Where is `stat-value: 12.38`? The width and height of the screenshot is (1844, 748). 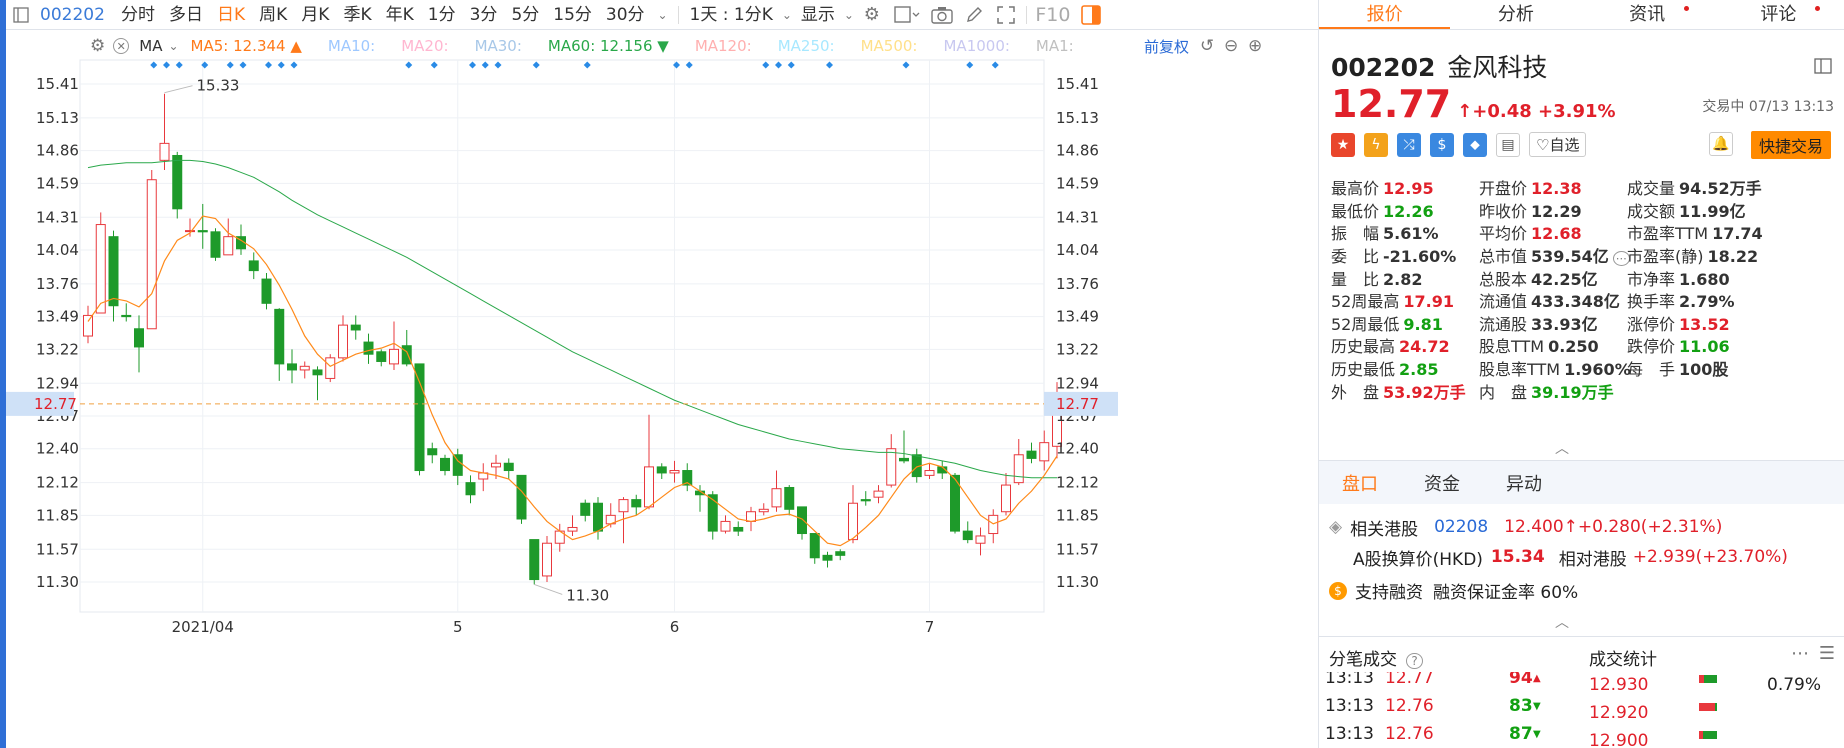 stat-value: 12.38 is located at coordinates (1556, 189).